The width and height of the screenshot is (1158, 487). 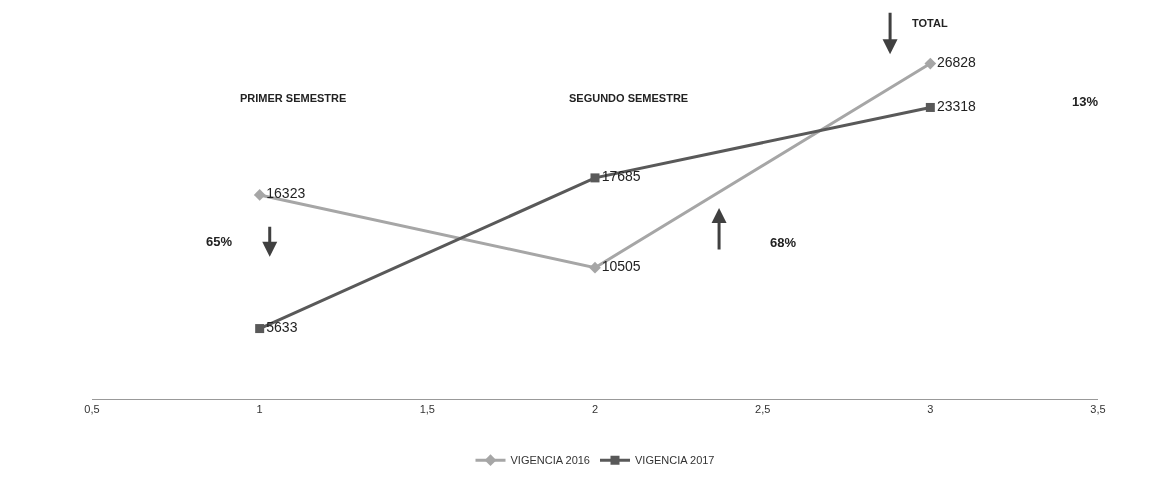 What do you see at coordinates (930, 409) in the screenshot?
I see `x-tick-label: 3` at bounding box center [930, 409].